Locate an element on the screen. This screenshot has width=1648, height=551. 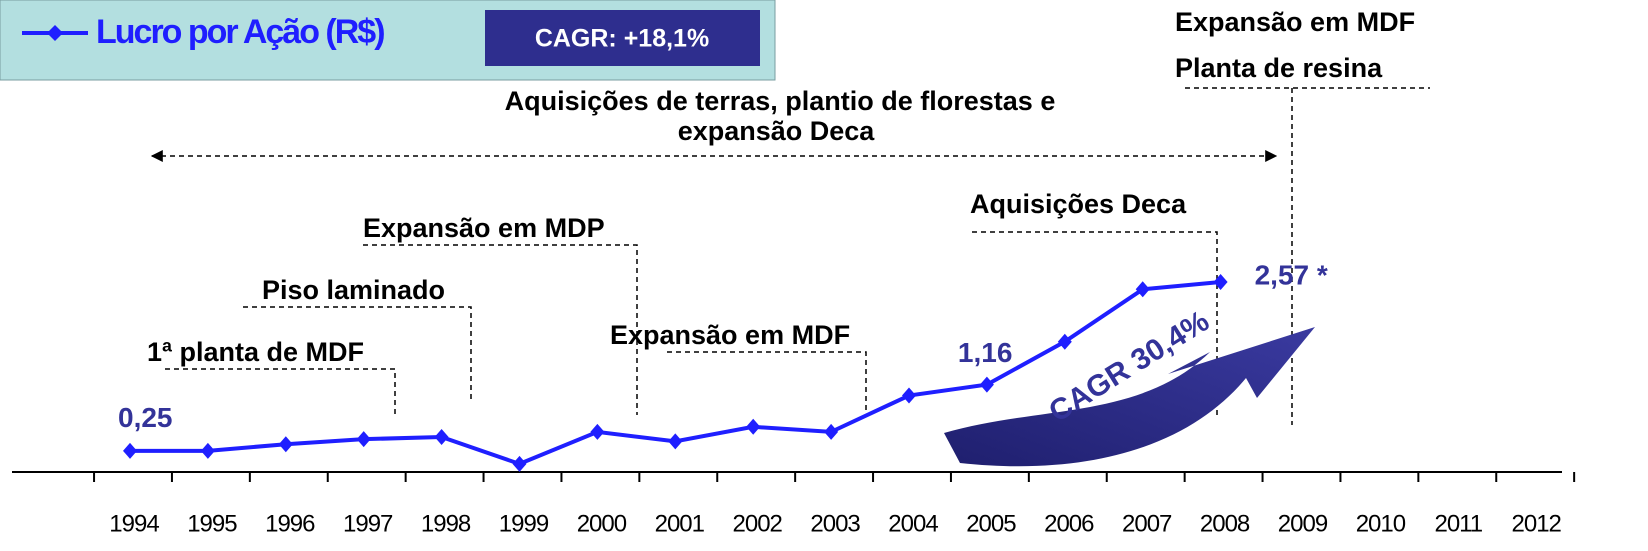
cagr-arrow is located at coordinates (1129, 397).